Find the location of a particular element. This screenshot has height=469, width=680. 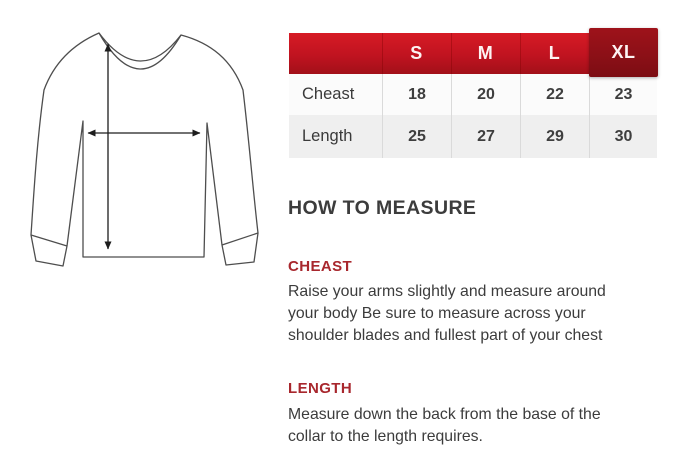

table-cell: 27 is located at coordinates (485, 136).